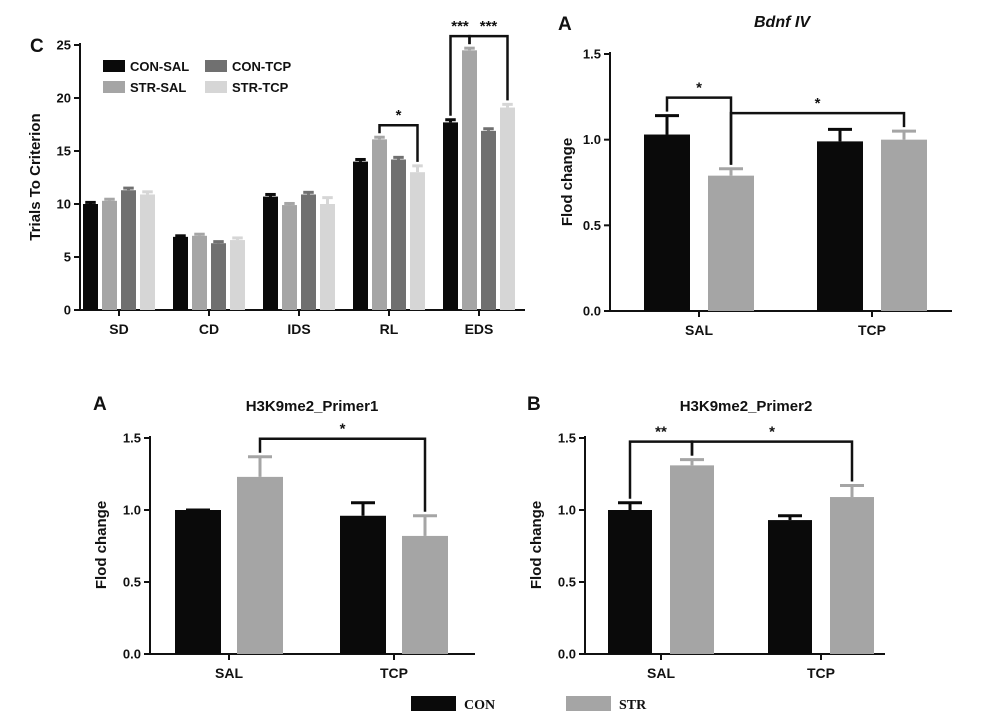 The width and height of the screenshot is (985, 722). What do you see at coordinates (64, 151) in the screenshot?
I see `y-tick-label: 15` at bounding box center [64, 151].